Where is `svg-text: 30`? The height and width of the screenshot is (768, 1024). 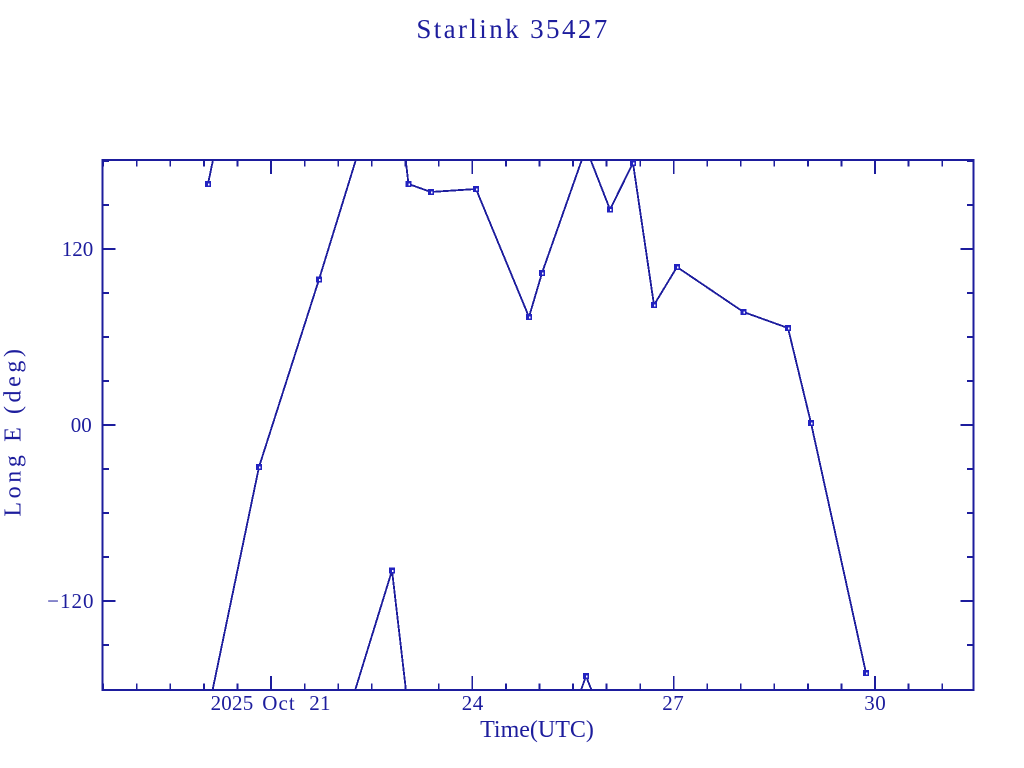
svg-text: 30 is located at coordinates (875, 703).